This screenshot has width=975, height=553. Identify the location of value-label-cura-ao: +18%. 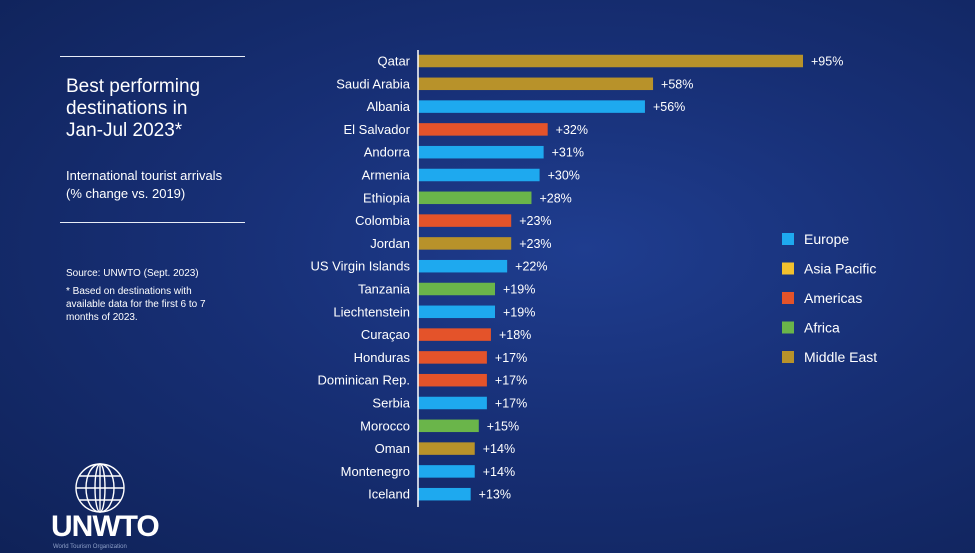
(515, 335).